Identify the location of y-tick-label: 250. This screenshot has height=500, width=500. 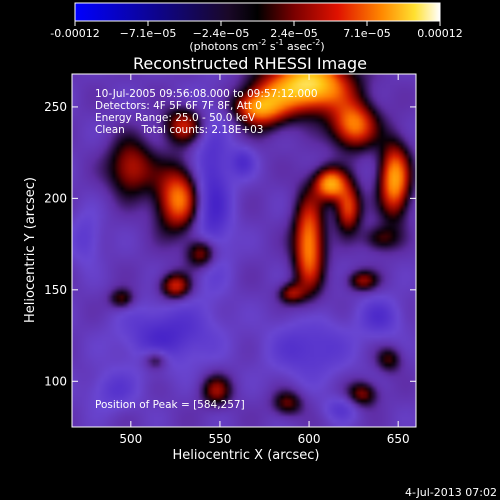
(55, 107).